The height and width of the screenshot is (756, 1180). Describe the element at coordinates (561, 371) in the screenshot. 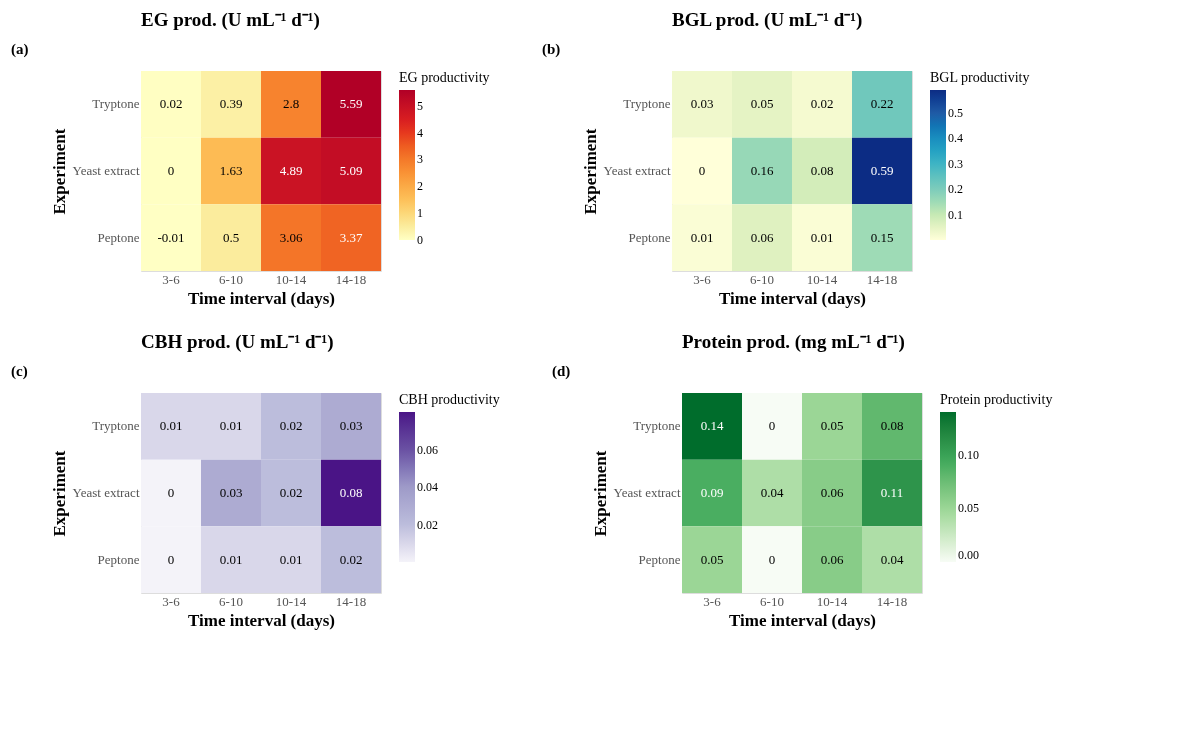

I see `text: (d)` at that location.